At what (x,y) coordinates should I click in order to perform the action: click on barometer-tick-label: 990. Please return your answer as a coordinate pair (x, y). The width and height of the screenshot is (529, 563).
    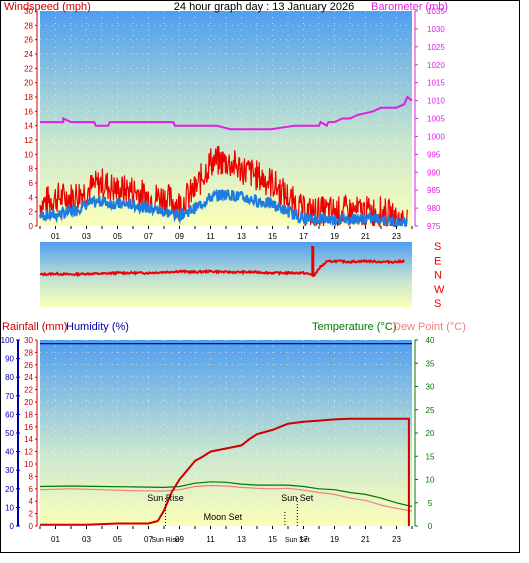
    Looking at the image, I should click on (434, 172).